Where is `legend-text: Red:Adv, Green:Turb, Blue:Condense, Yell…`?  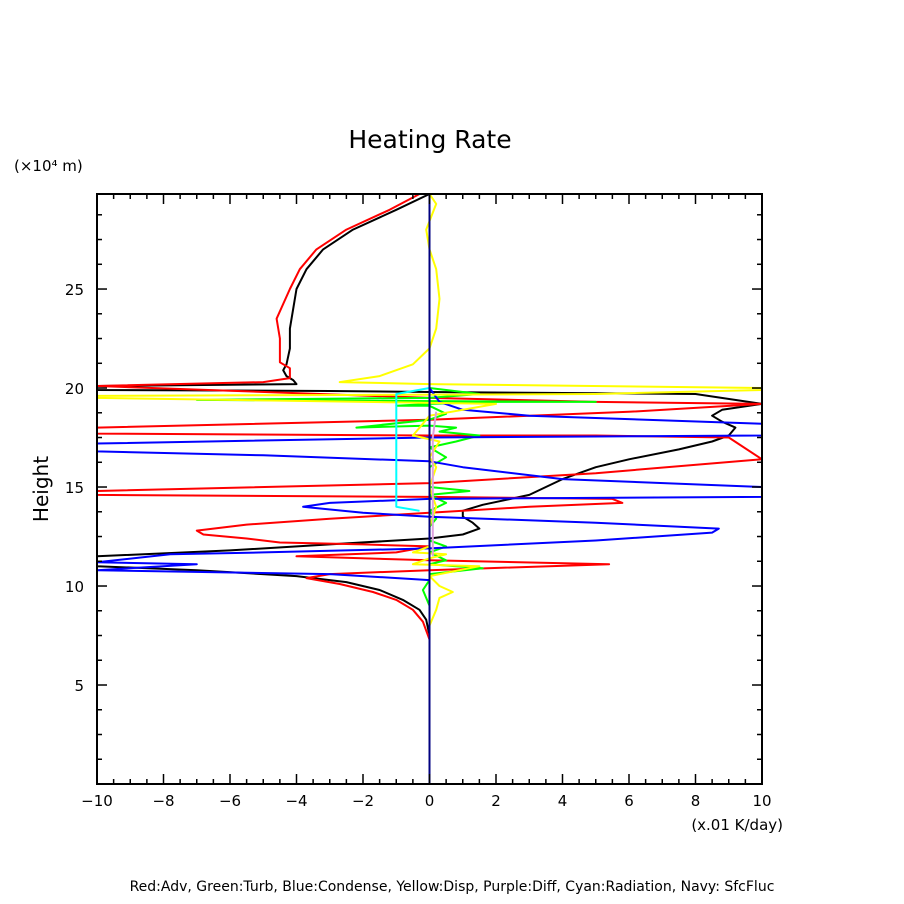 legend-text: Red:Adv, Green:Turb, Blue:Condense, Yell… is located at coordinates (452, 887).